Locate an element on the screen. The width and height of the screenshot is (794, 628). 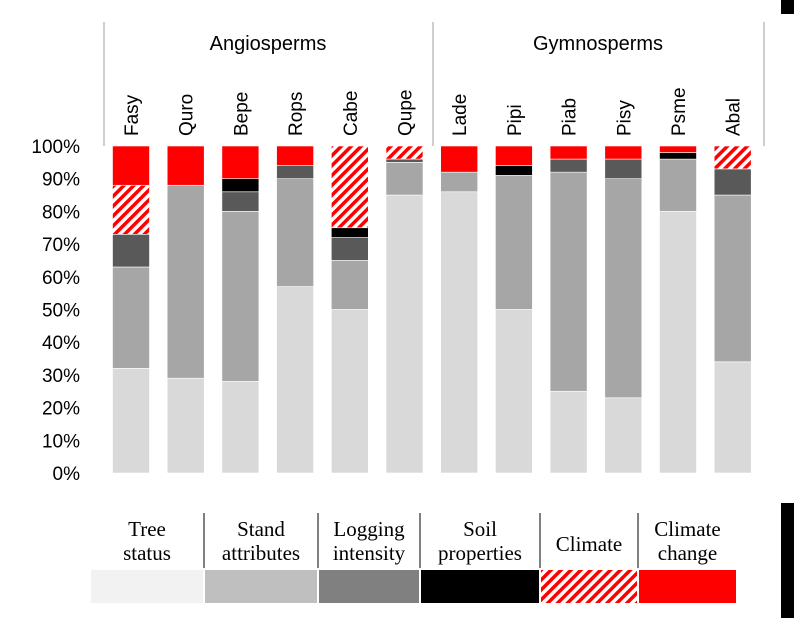
legend-label: properties is located at coordinates (480, 553).